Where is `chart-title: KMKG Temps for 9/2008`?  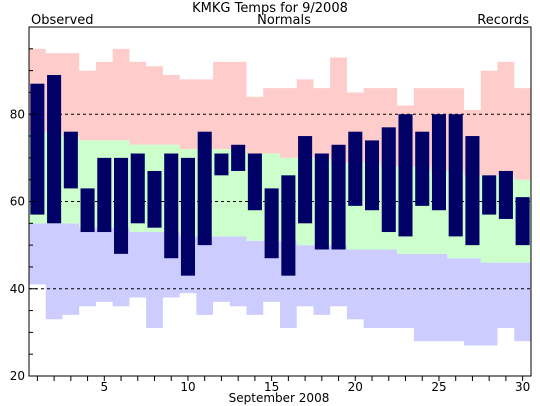
chart-title: KMKG Temps for 9/2008 is located at coordinates (270, 8).